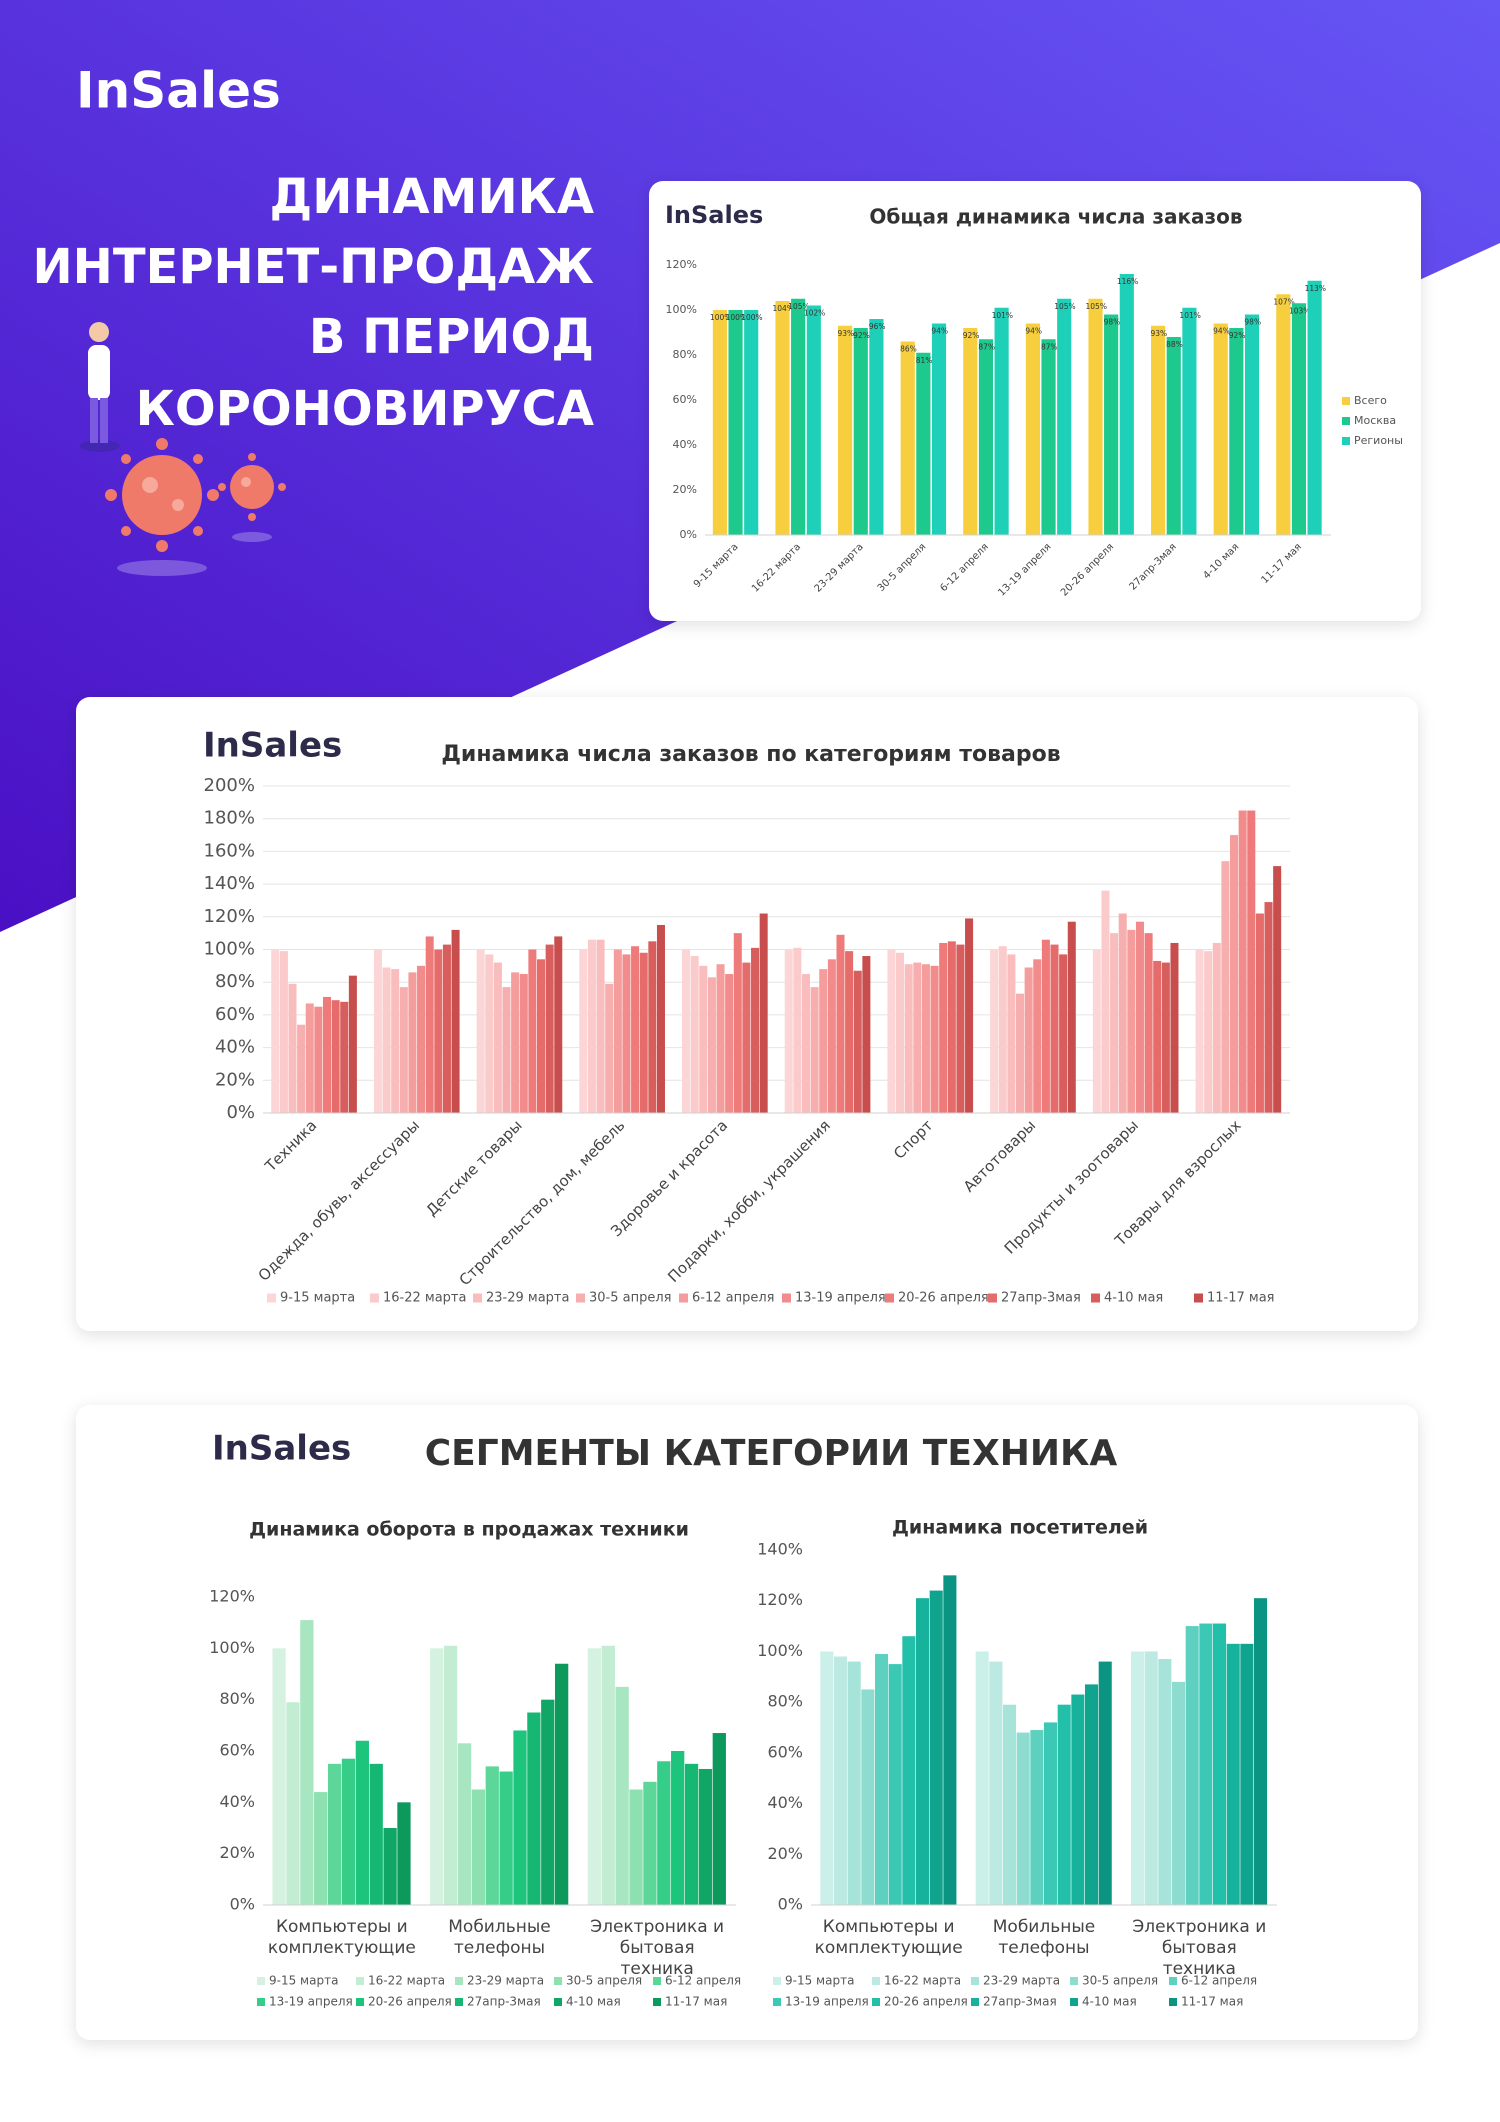 This screenshot has height=2122, width=1500. I want to click on legend-label: 13-19 апреля, so click(840, 1298).